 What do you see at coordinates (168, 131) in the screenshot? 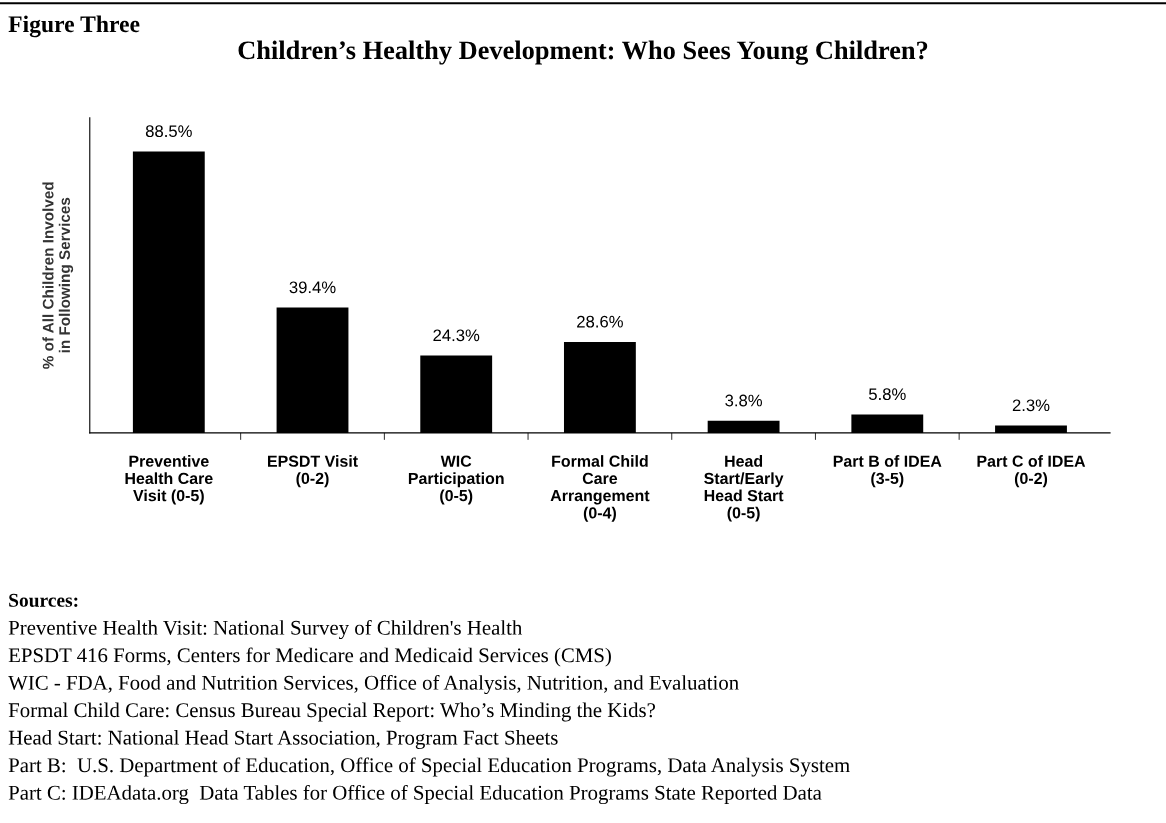
I see `data-label: 88.5%` at bounding box center [168, 131].